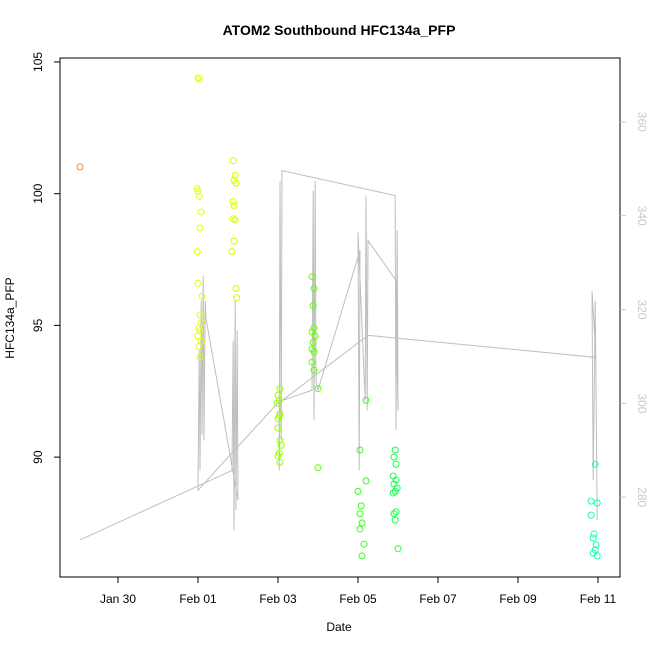  What do you see at coordinates (38, 457) in the screenshot?
I see `y-tick-label: 90` at bounding box center [38, 457].